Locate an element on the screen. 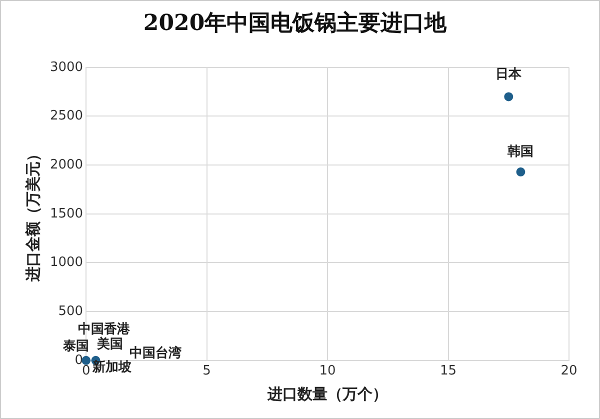  text: 中国台湾 is located at coordinates (156, 352).